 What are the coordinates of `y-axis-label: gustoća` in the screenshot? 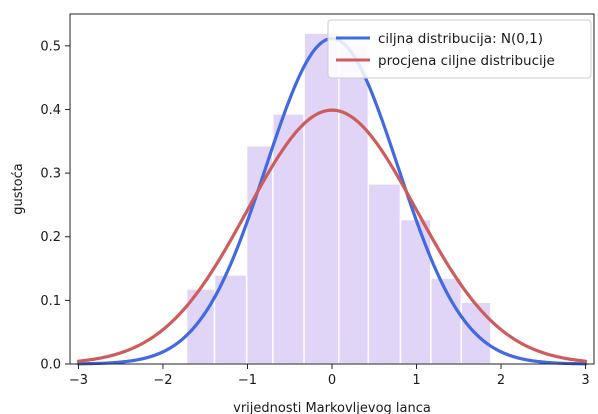 It's located at (18, 188).